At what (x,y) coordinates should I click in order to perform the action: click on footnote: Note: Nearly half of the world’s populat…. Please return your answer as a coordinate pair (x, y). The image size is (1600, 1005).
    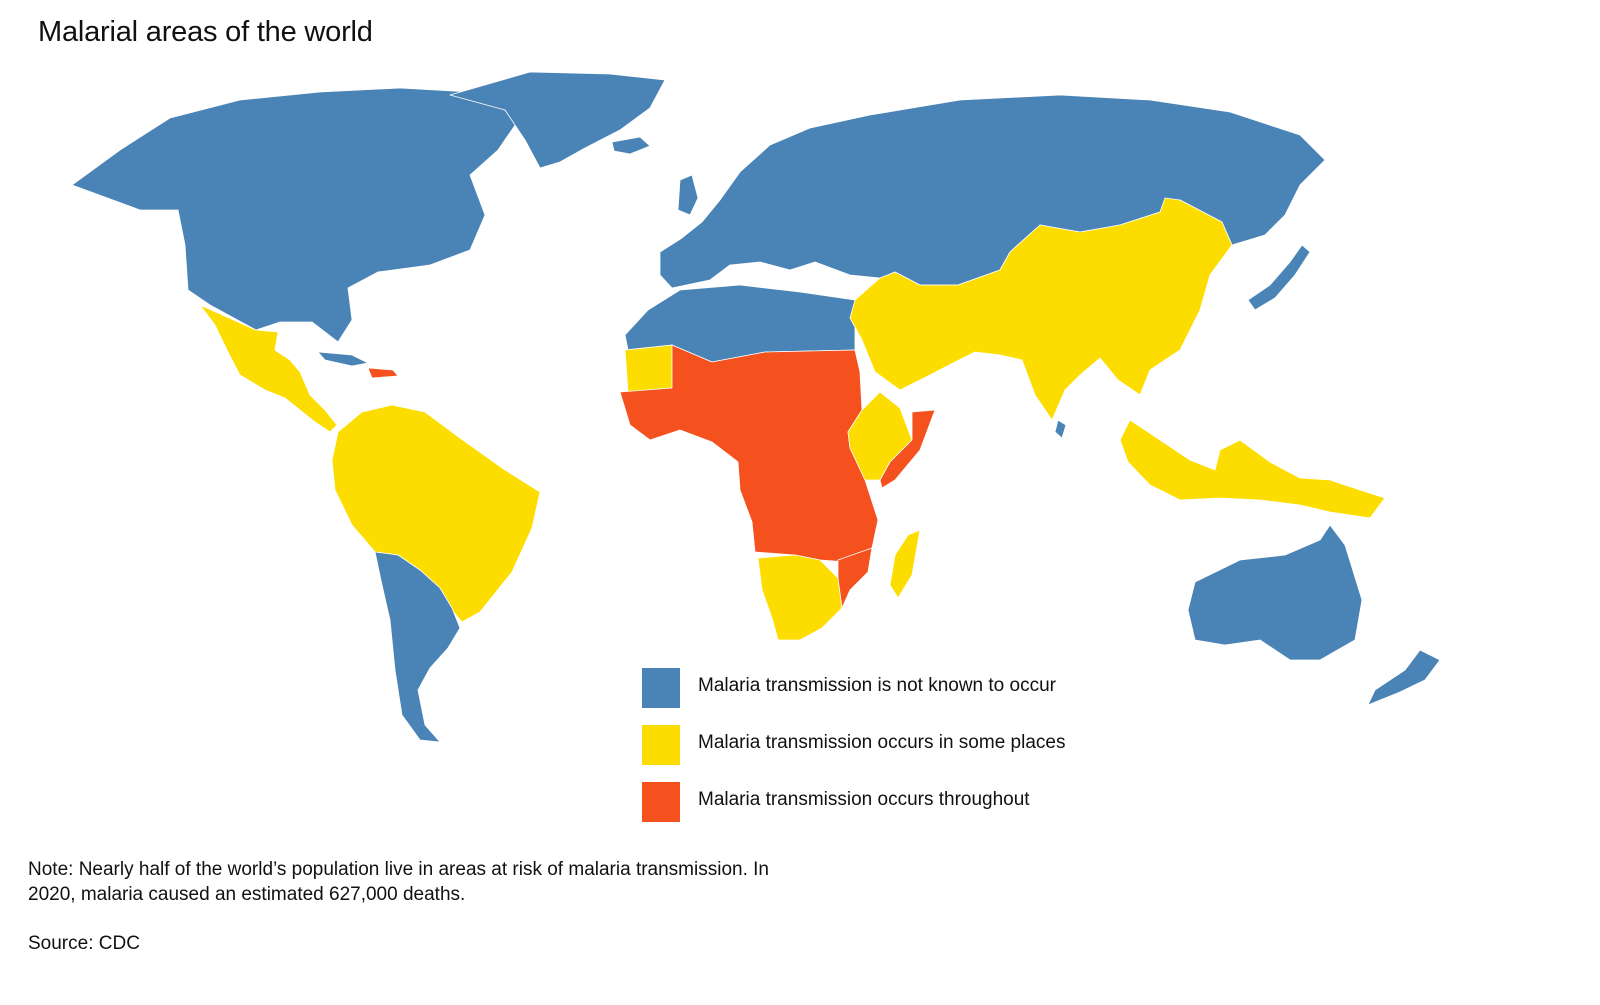
    Looking at the image, I should click on (398, 882).